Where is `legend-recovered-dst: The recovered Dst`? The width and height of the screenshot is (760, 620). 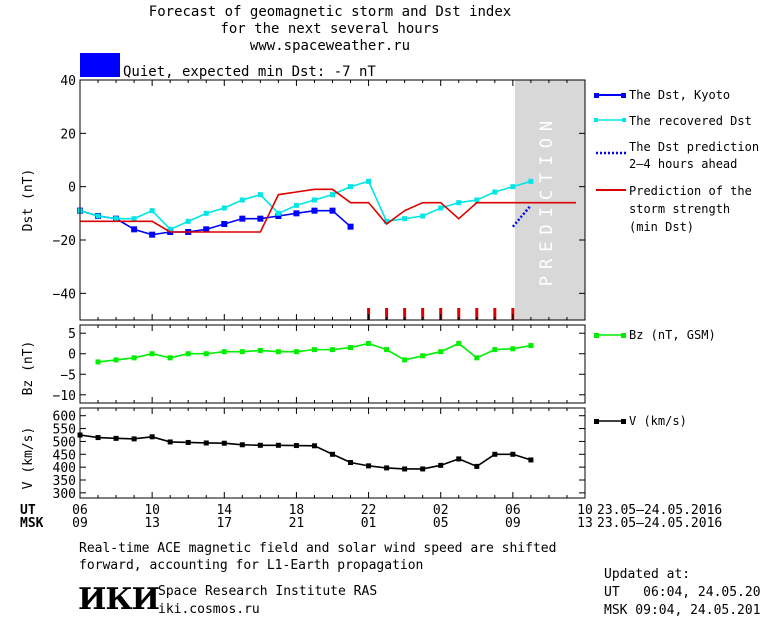
legend-recovered-dst: The recovered Dst is located at coordinates (690, 121).